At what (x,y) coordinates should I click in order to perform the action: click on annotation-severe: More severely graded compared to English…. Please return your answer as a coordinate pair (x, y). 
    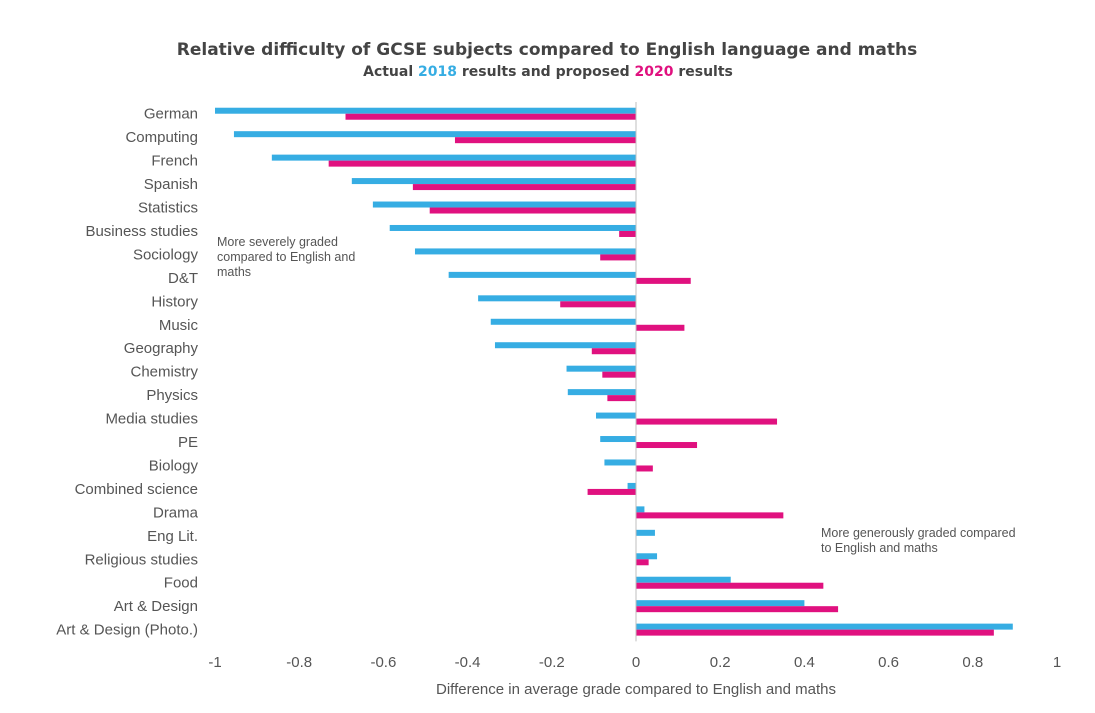
    Looking at the image, I should click on (288, 257).